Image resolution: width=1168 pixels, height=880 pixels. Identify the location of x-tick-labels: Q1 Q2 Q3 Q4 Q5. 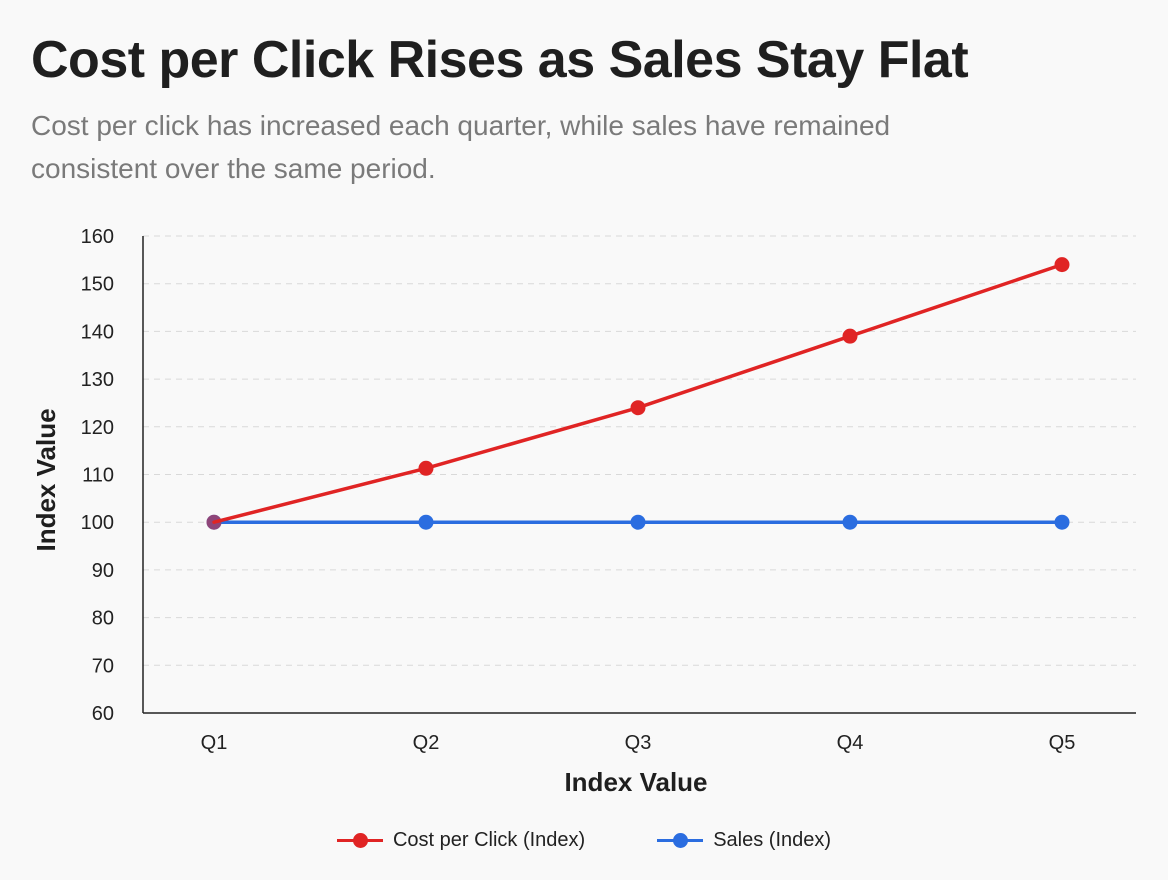
(638, 743).